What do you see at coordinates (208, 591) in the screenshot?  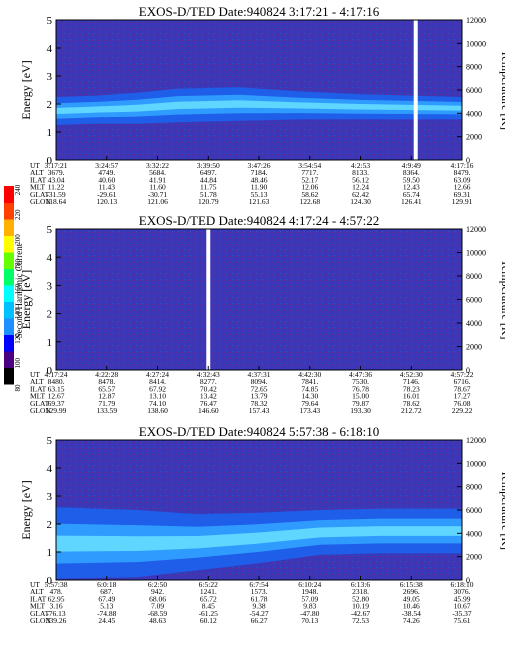 I see `orbit-value: 1241.` at bounding box center [208, 591].